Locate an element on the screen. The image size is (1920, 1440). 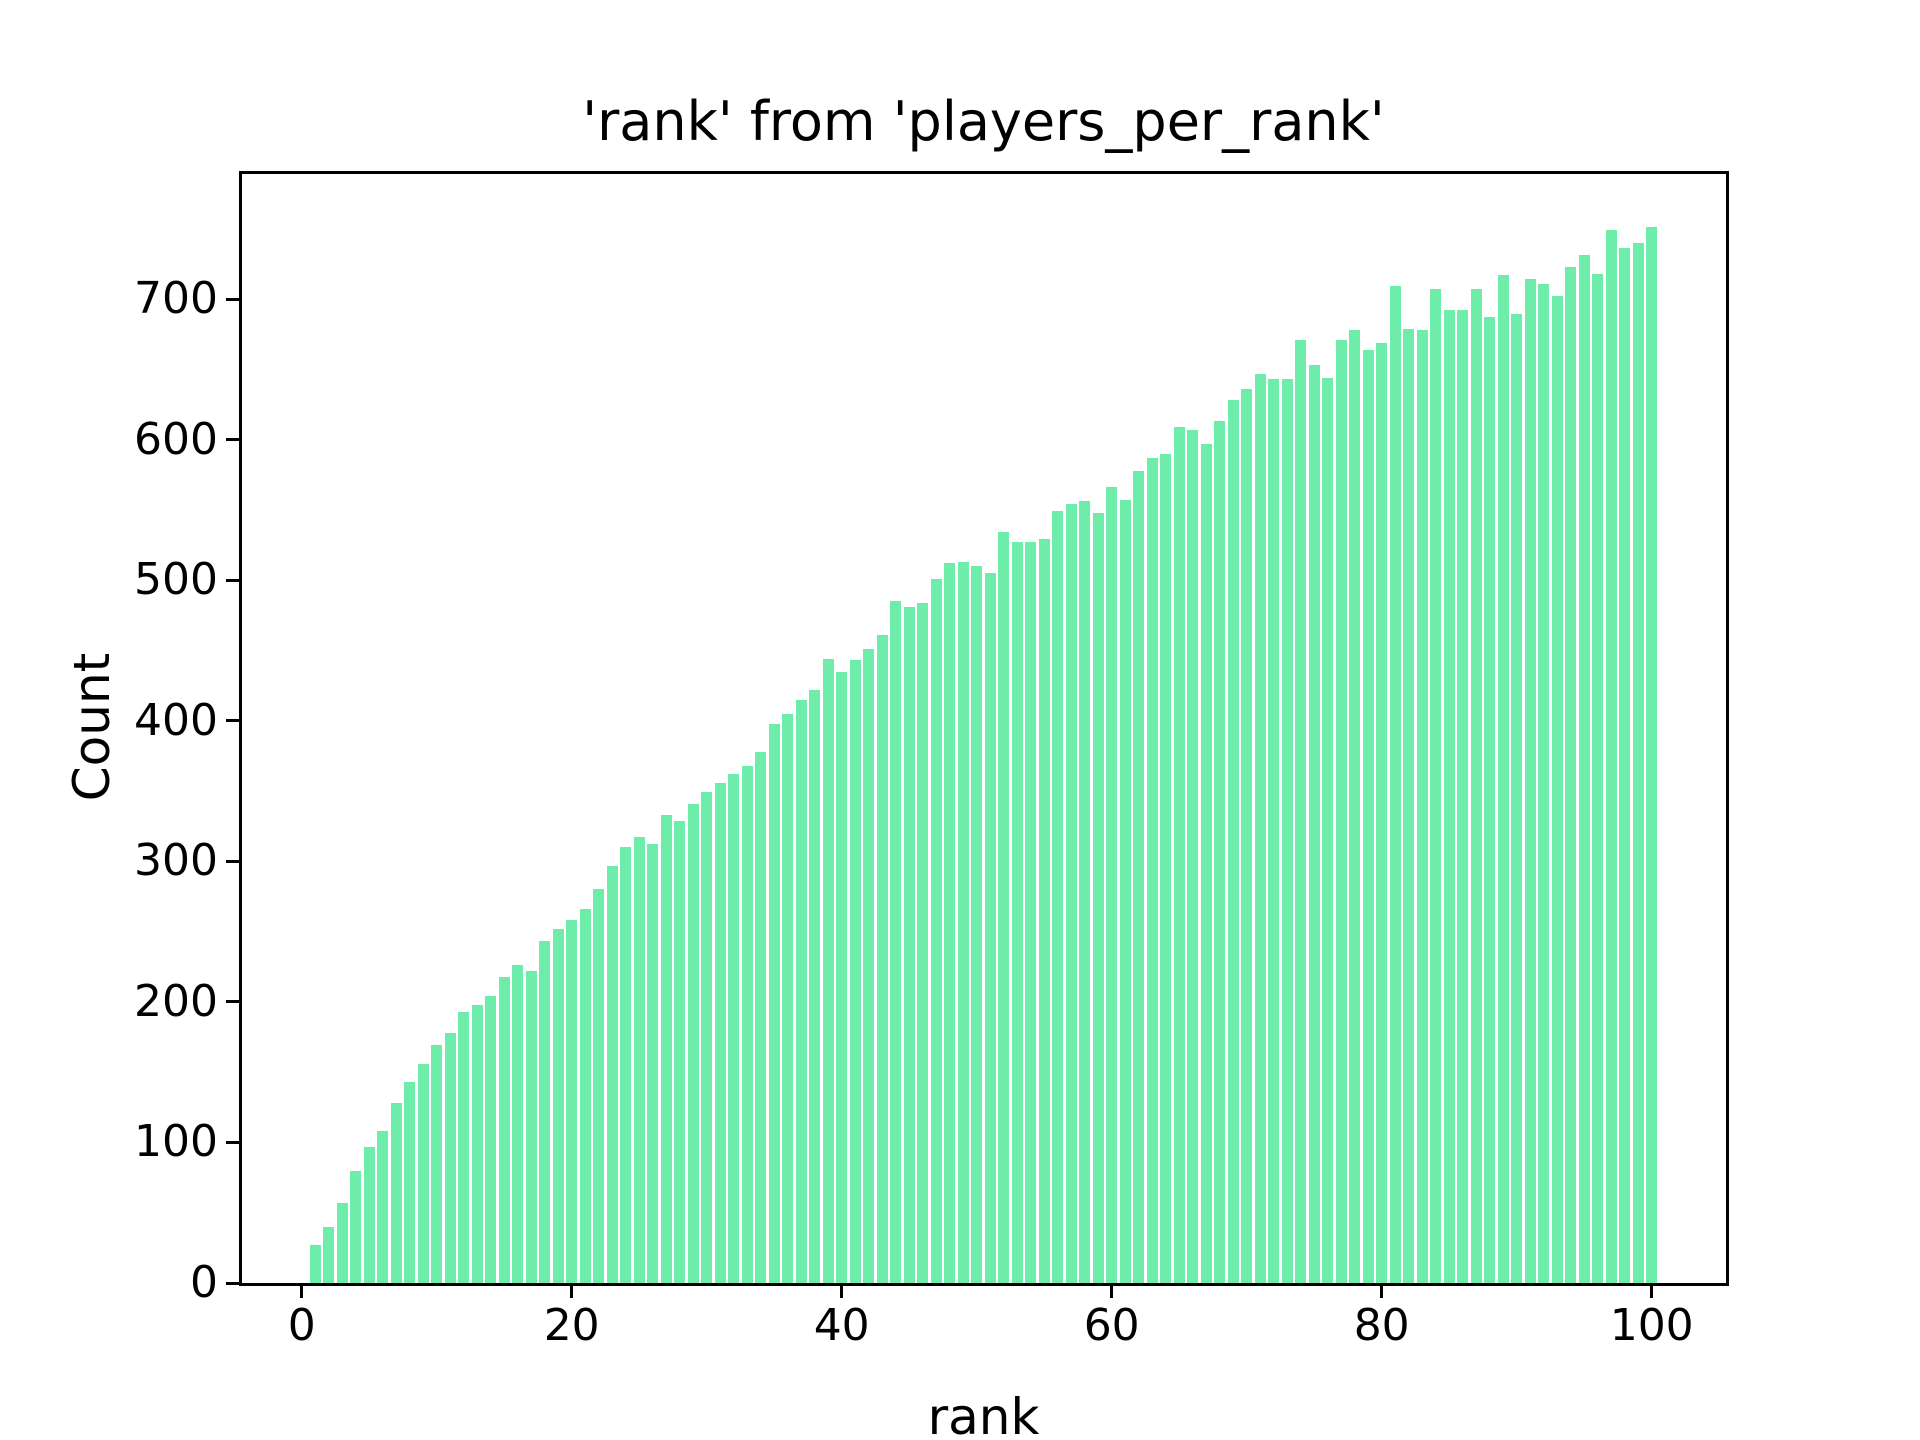
y-tick-label: 0 is located at coordinates (204, 1282).